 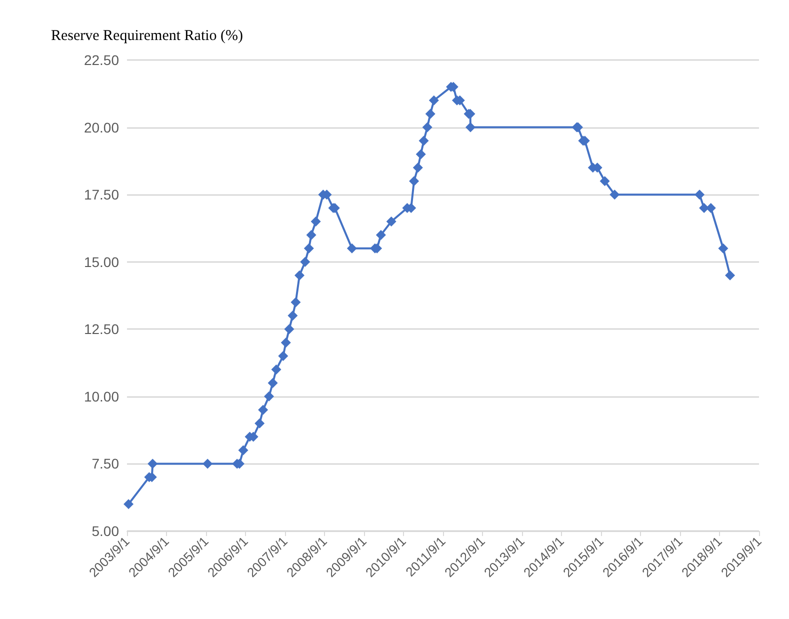 What do you see at coordinates (102, 396) in the screenshot?
I see `y-tick-label: 10.00` at bounding box center [102, 396].